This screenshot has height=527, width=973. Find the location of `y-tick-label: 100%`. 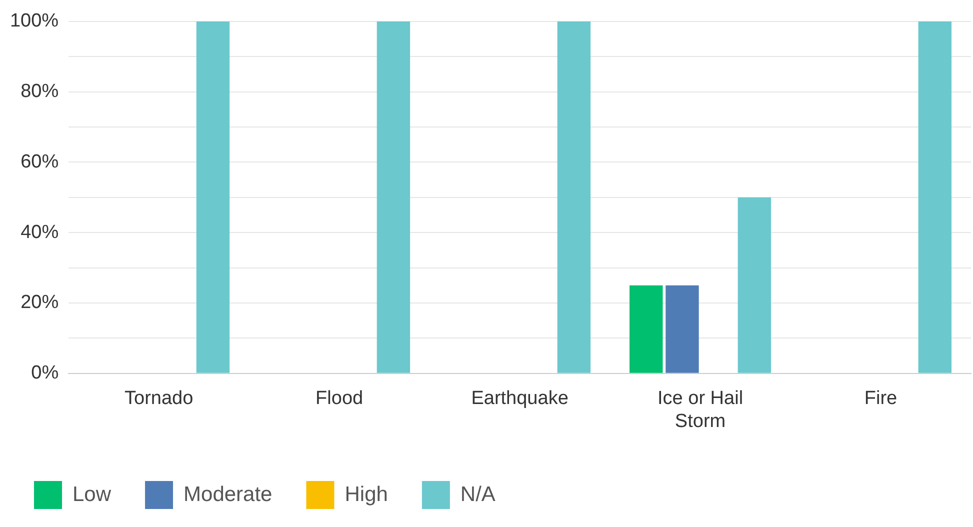

y-tick-label: 100% is located at coordinates (34, 21).